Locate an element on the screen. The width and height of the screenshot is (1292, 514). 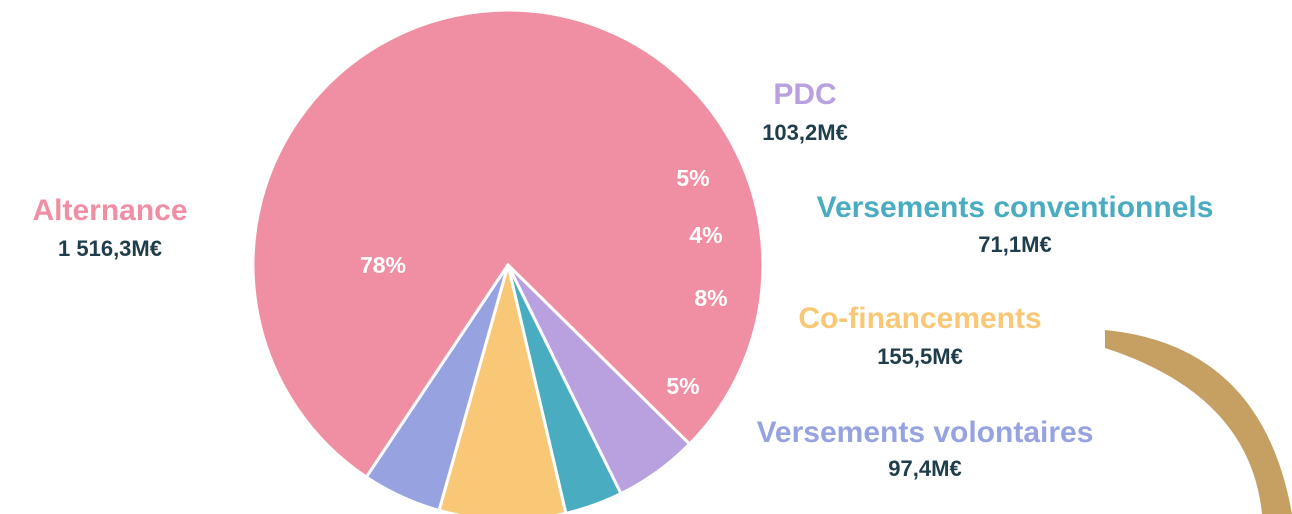
value-label: 71,1M€ is located at coordinates (1014, 244).